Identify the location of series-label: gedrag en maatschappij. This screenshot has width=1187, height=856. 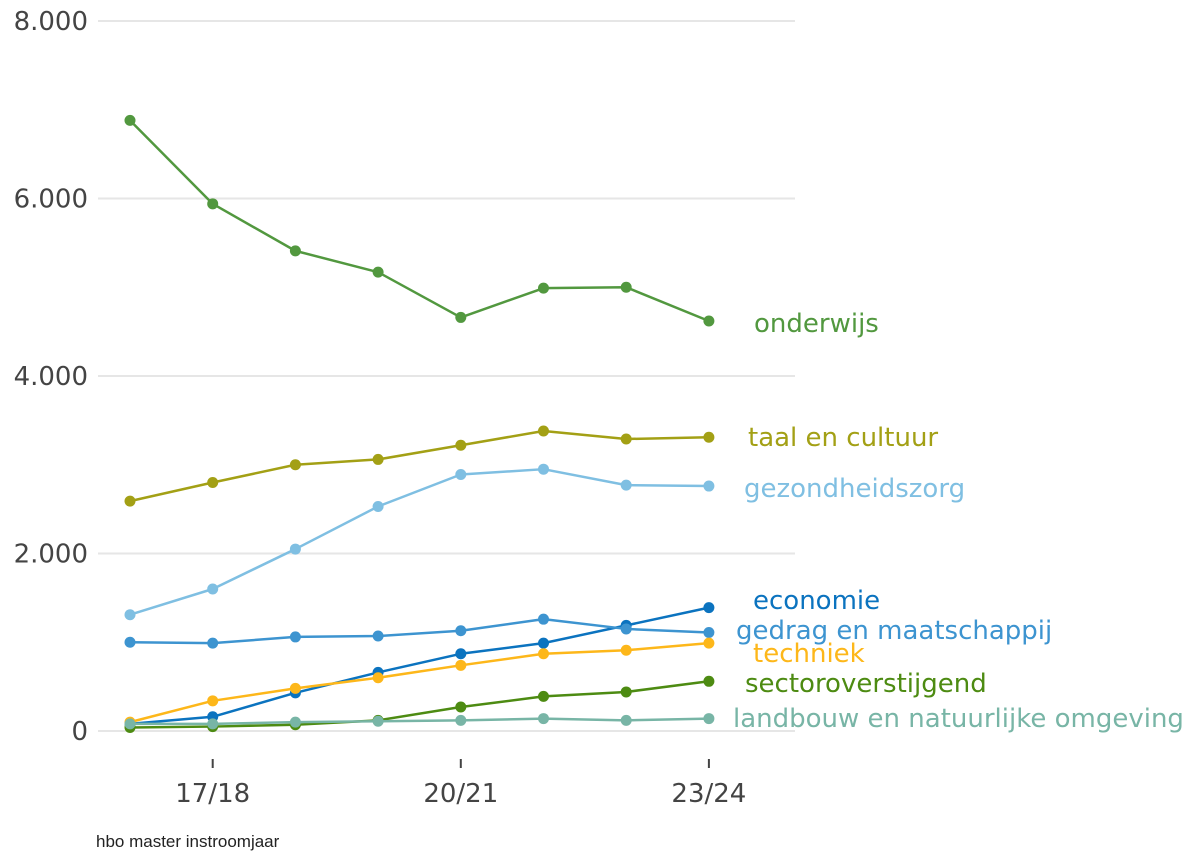
(894, 631).